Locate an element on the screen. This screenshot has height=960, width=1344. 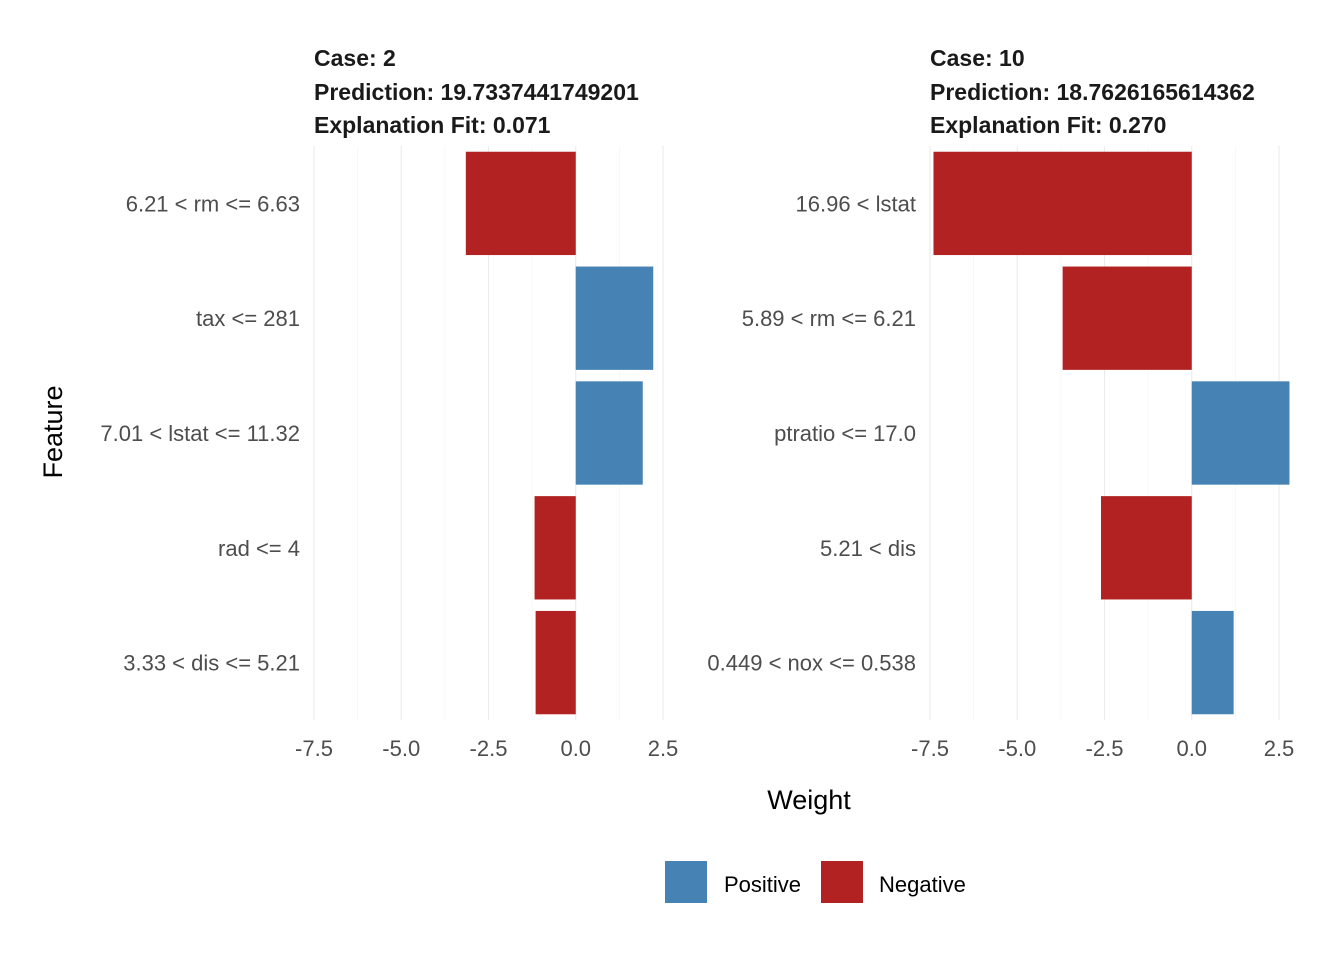
legend-positive-key is located at coordinates (686, 882).